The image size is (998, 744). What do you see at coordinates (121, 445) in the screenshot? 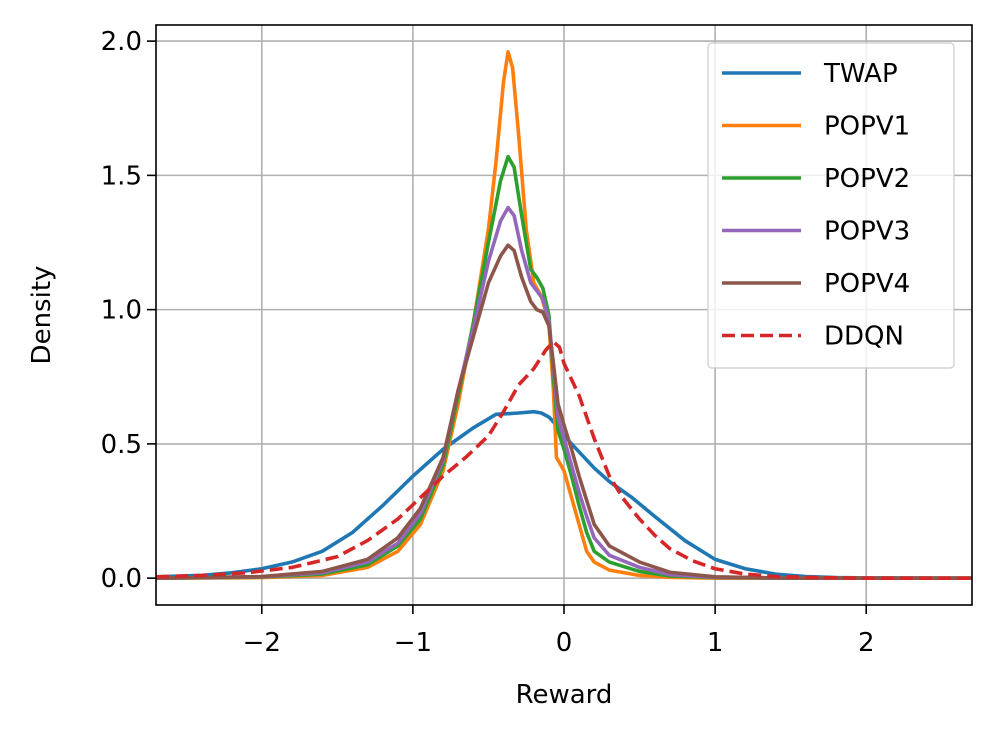
I see `y-tick-label: 0.5` at bounding box center [121, 445].